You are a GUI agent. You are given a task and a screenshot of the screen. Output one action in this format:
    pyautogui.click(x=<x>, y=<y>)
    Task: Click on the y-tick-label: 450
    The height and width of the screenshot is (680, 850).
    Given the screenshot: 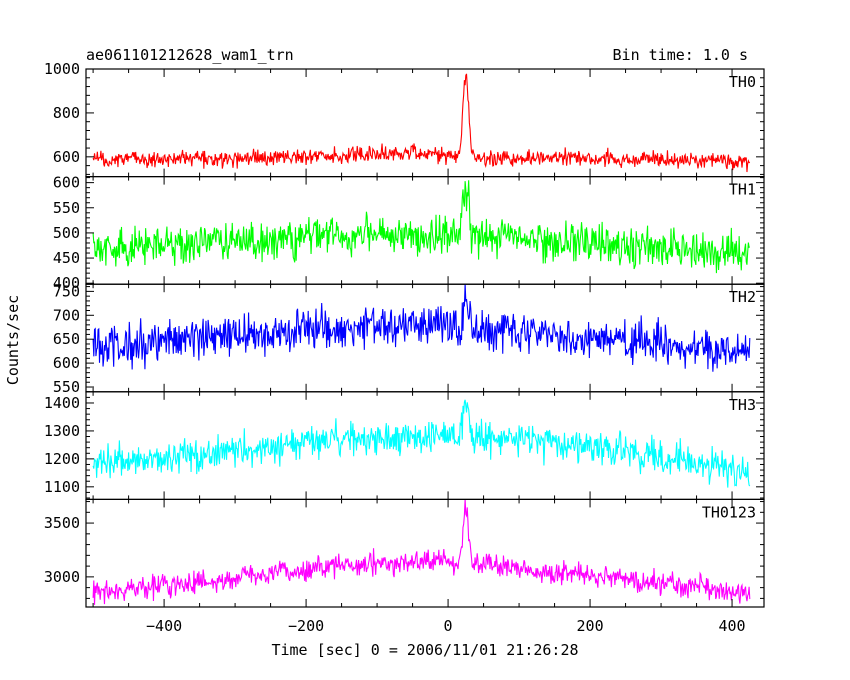 What is the action you would take?
    pyautogui.click(x=66, y=258)
    